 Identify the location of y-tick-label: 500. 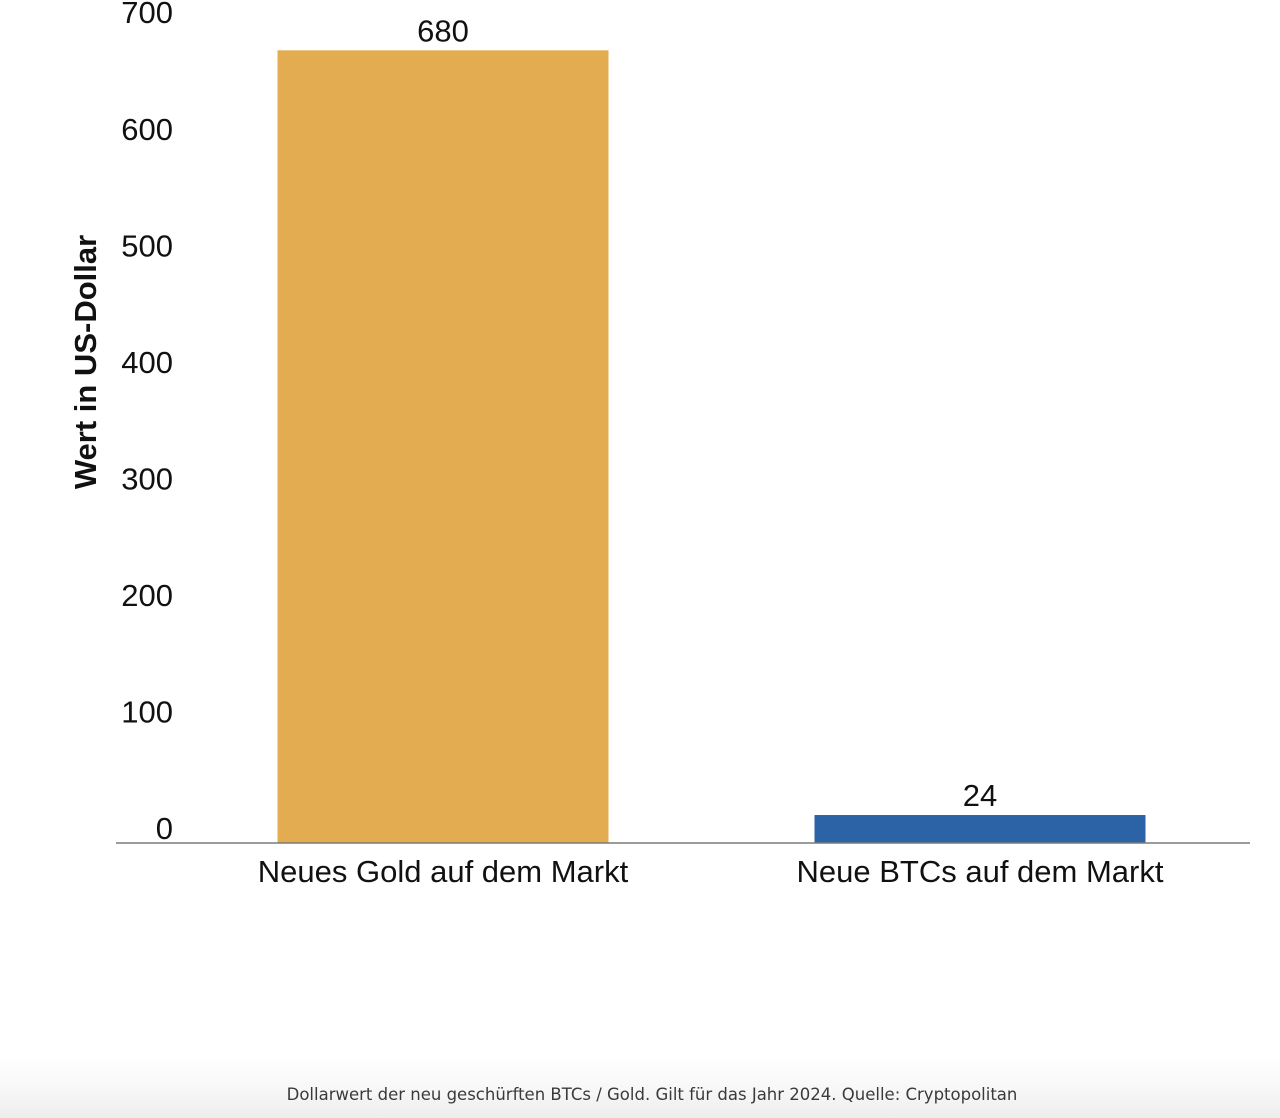
(147, 245).